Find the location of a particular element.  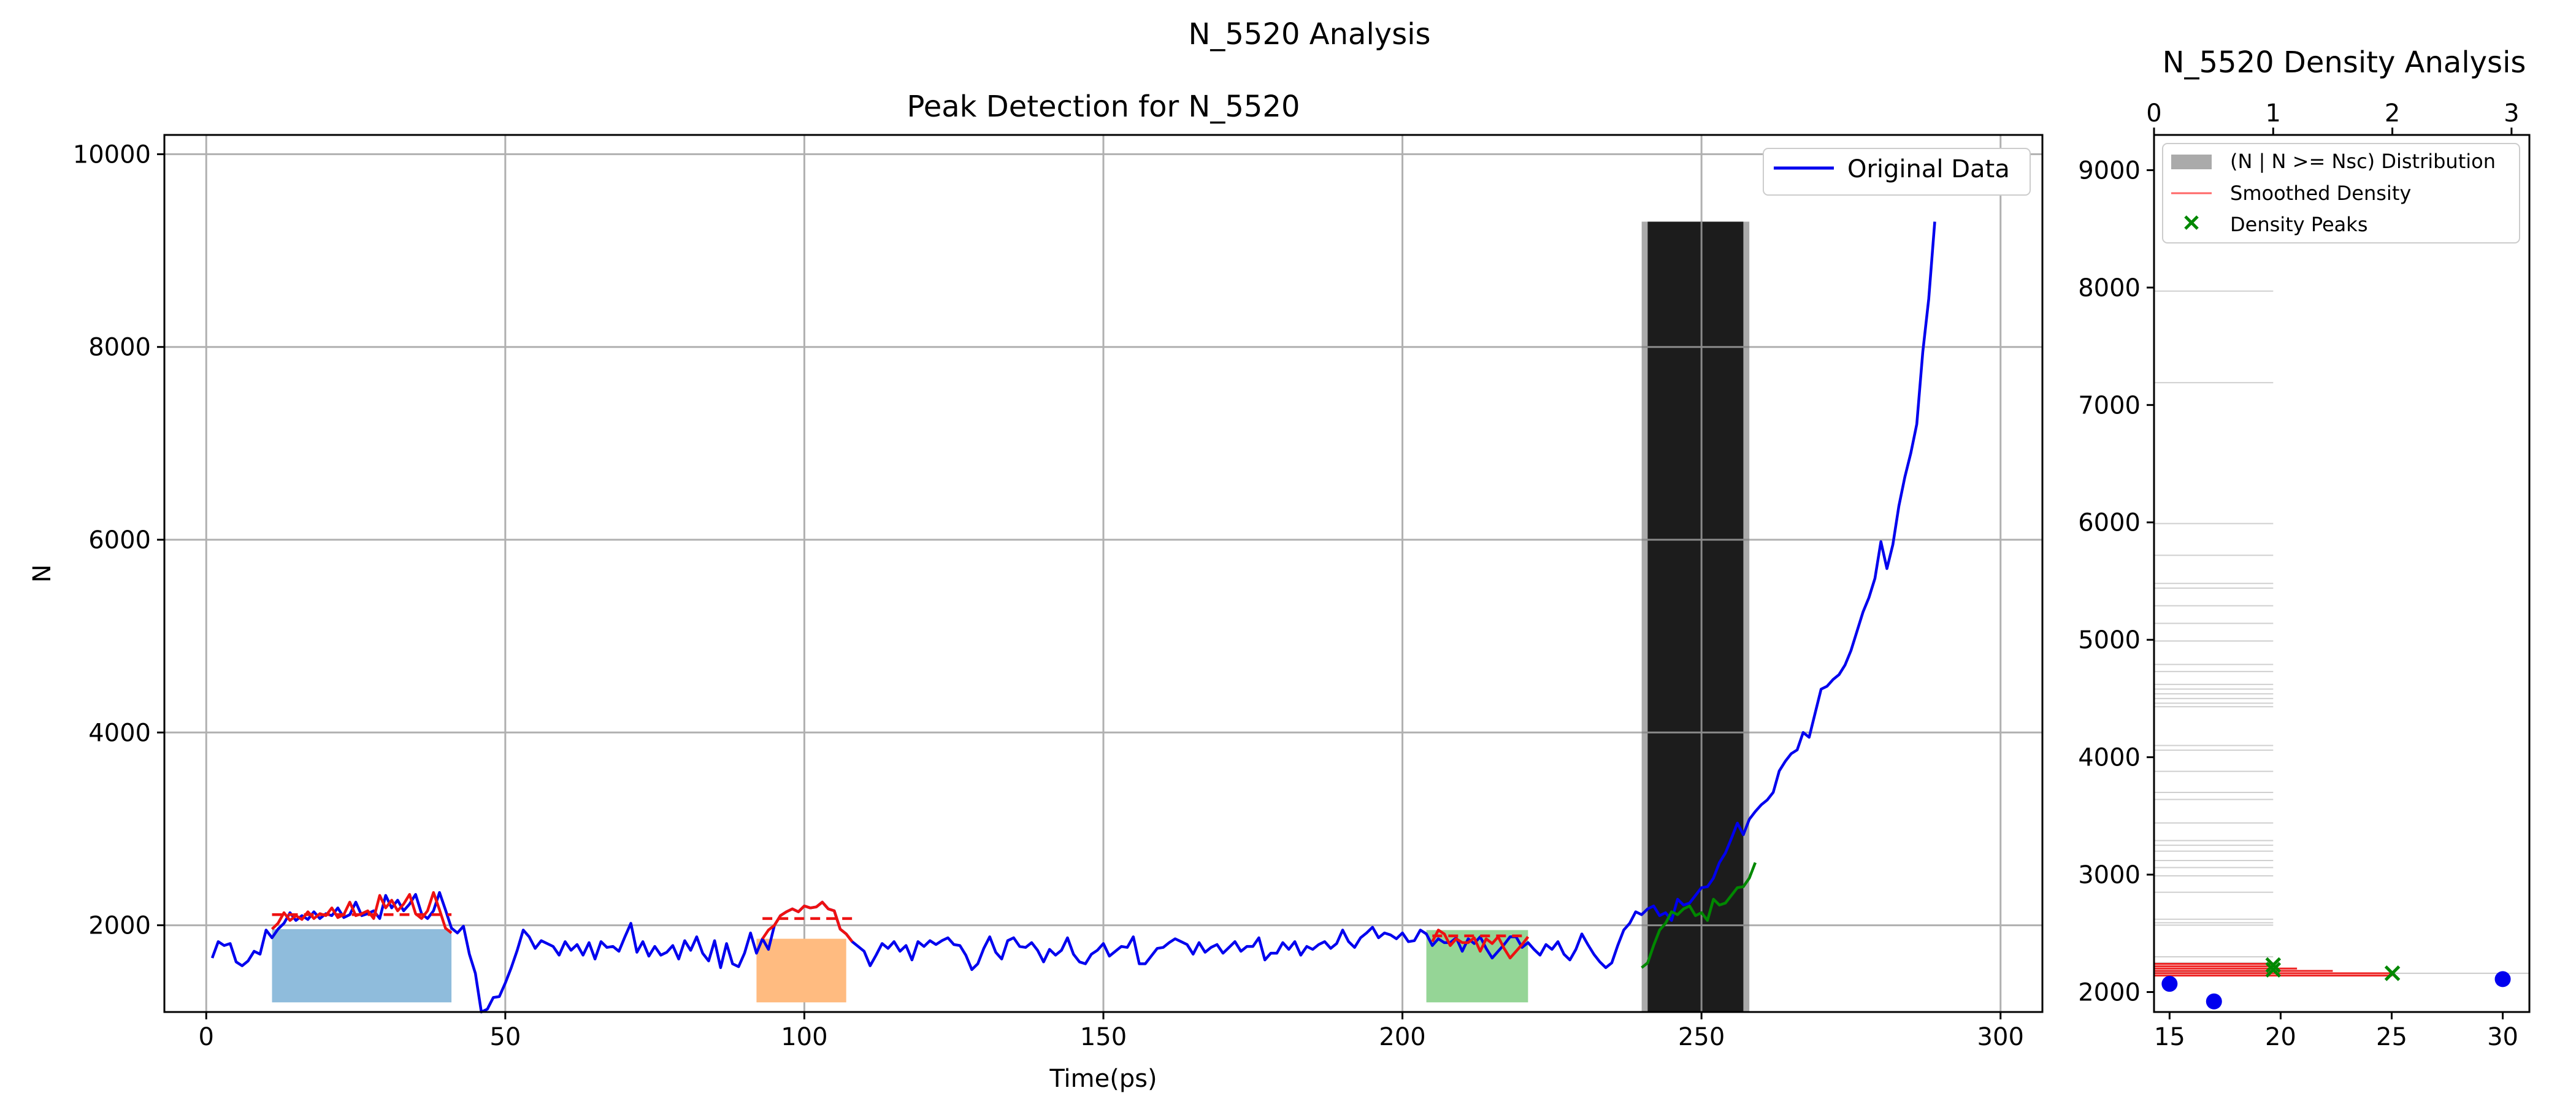

right-plot-area is located at coordinates (2341, 573).